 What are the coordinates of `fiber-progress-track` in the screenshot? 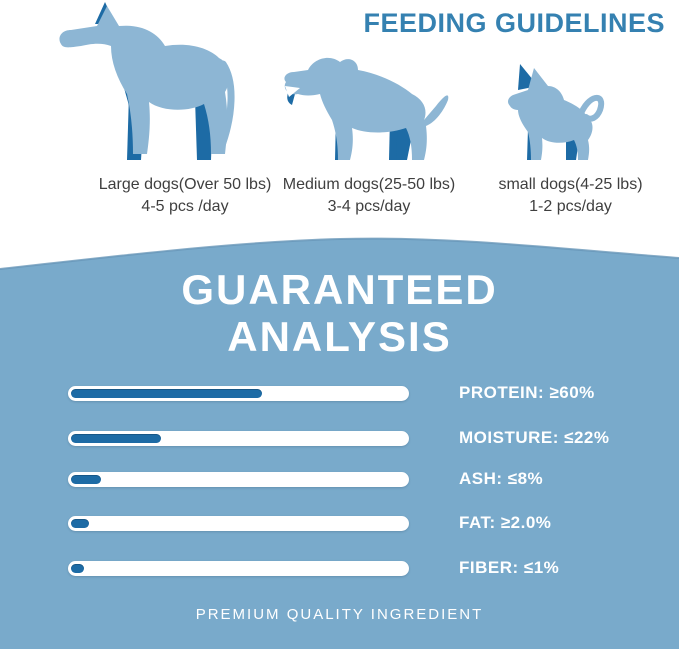 It's located at (238, 568).